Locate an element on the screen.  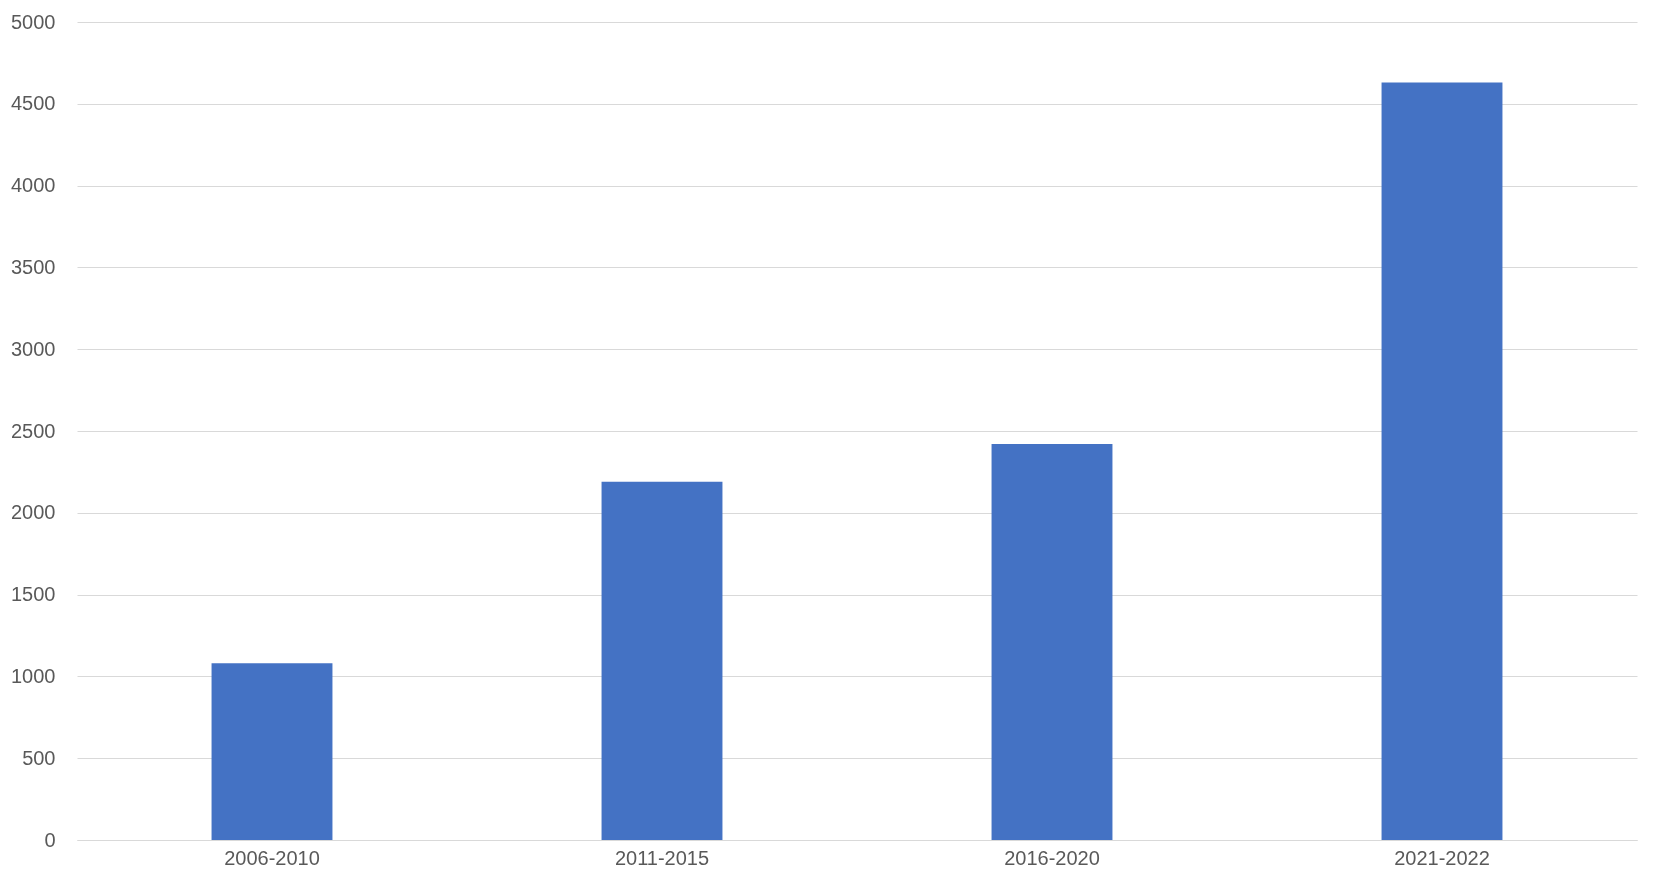
y-tick-label: 0 is located at coordinates (50, 839).